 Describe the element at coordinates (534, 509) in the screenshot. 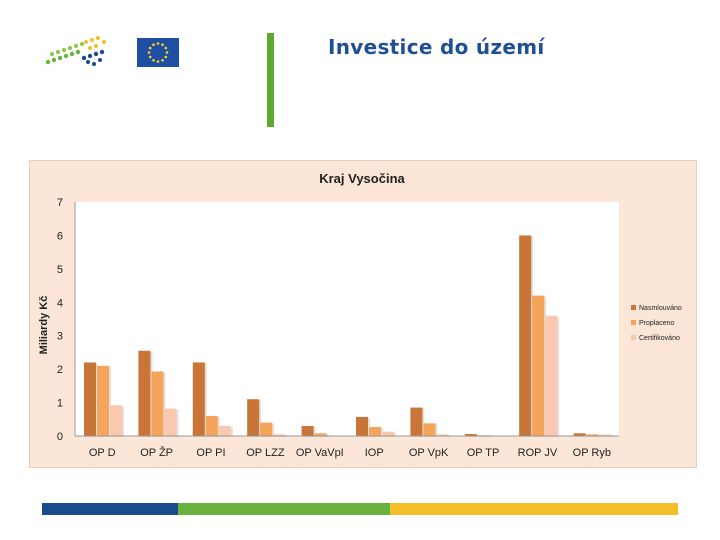

I see `footer-band-yellow` at that location.